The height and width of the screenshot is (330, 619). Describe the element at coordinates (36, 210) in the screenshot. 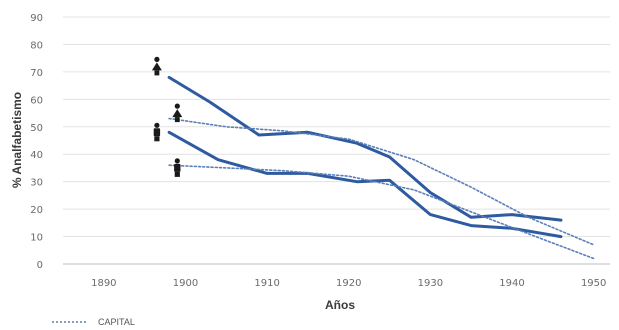

I see `y-tick-label-20: 20` at that location.